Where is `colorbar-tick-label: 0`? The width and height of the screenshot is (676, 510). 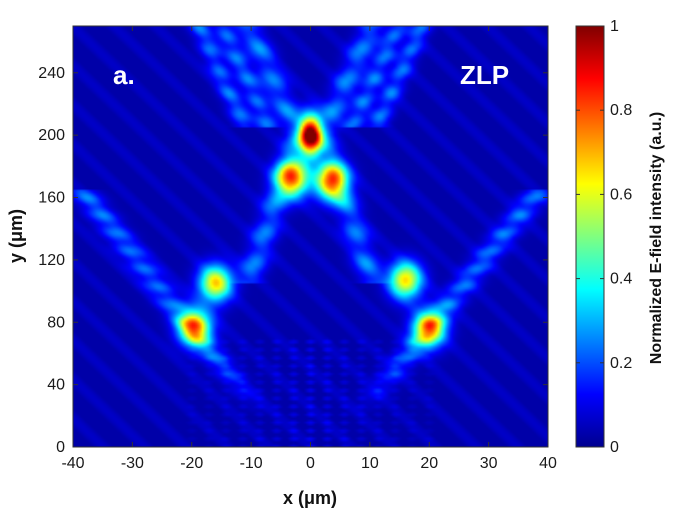
colorbar-tick-label: 0 is located at coordinates (614, 447).